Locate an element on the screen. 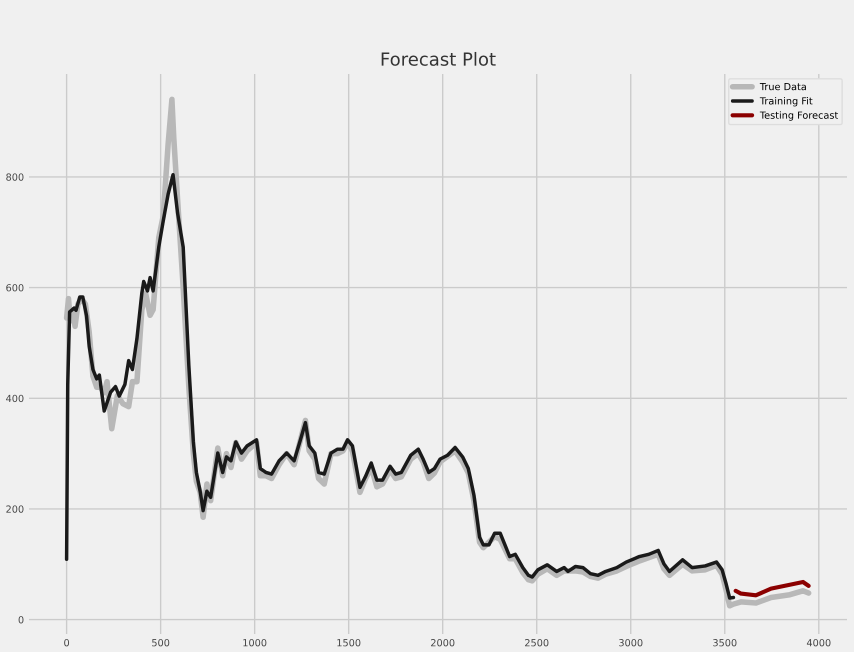  y-tick-label: 600 is located at coordinates (15, 288).